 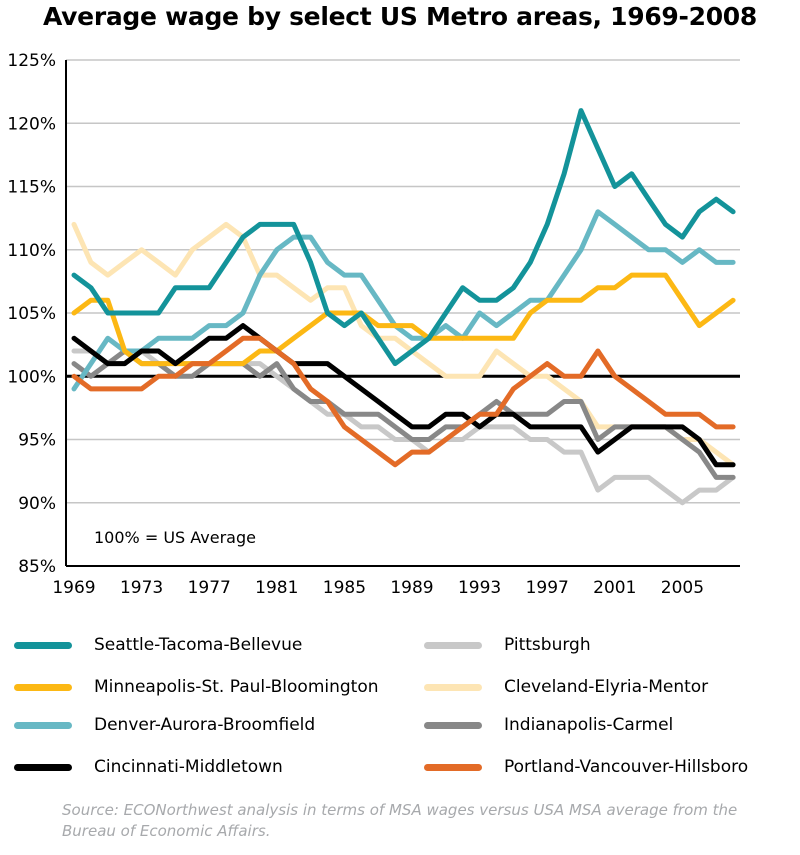 I want to click on legend-item-pittsburgh: Pittsburgh, so click(x=507, y=645).